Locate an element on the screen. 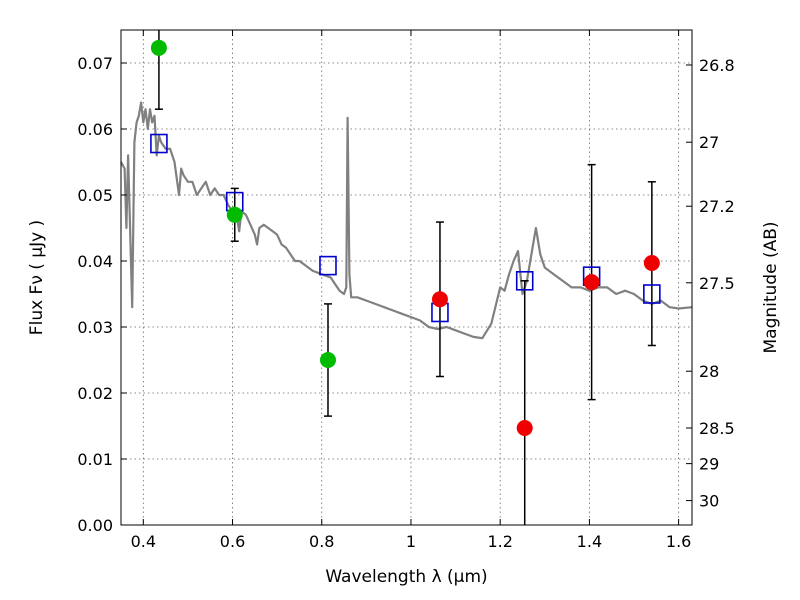  right-axis-label: Magnitude (AB) is located at coordinates (771, 287).